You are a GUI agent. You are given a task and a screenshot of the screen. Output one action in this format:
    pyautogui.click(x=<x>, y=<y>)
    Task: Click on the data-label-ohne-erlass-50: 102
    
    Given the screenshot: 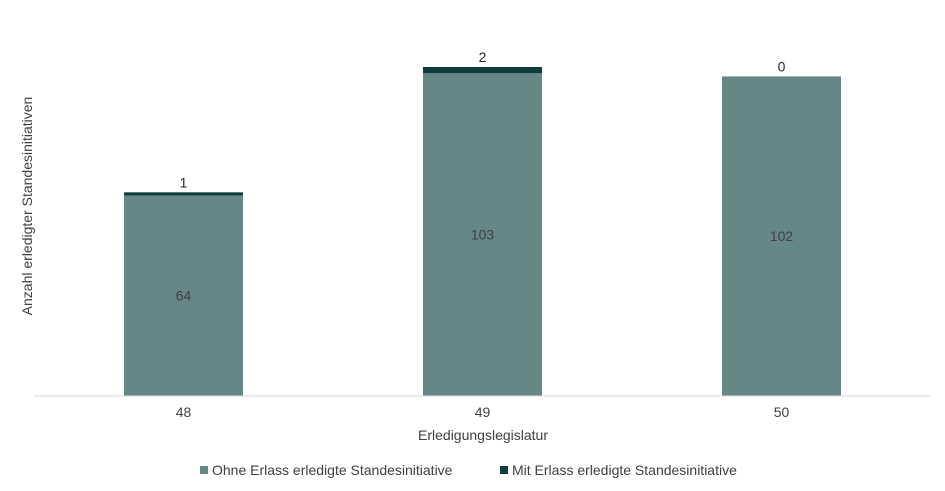 What is the action you would take?
    pyautogui.click(x=782, y=236)
    